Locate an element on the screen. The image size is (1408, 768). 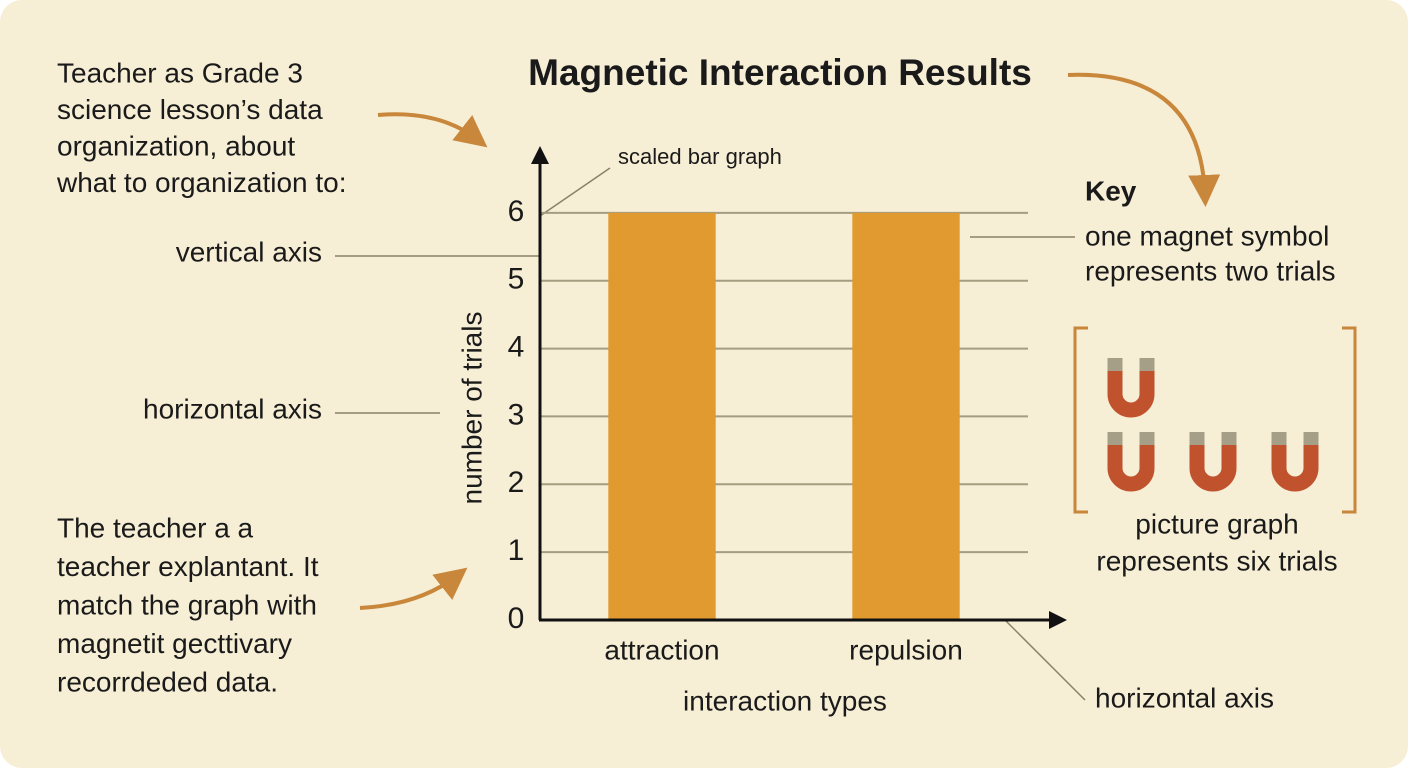
y-tick-label: 2 is located at coordinates (516, 482).